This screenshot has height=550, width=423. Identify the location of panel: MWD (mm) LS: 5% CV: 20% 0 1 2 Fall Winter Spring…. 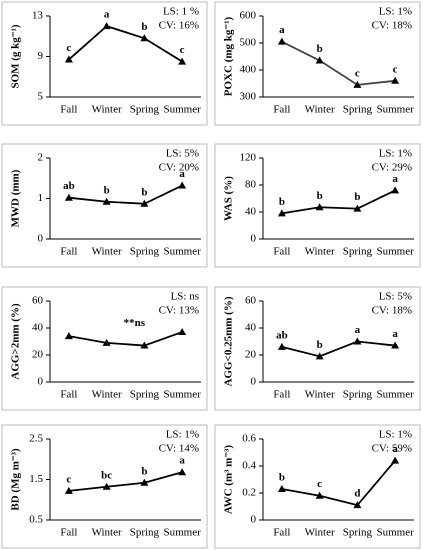
(104, 205).